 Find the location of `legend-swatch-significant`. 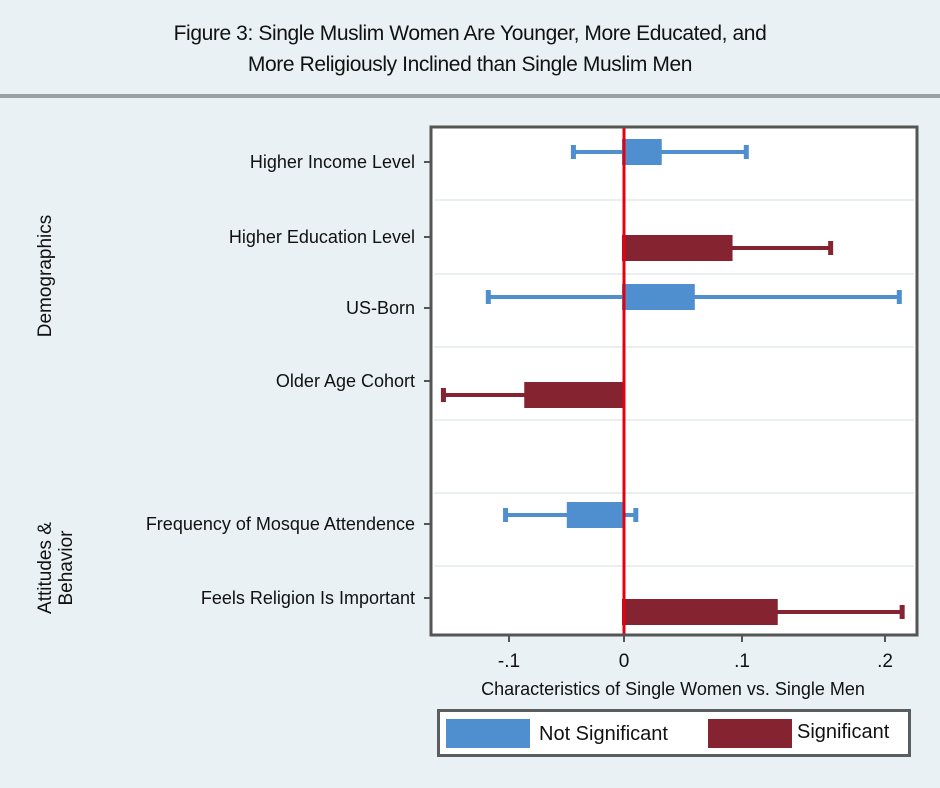

legend-swatch-significant is located at coordinates (750, 733).